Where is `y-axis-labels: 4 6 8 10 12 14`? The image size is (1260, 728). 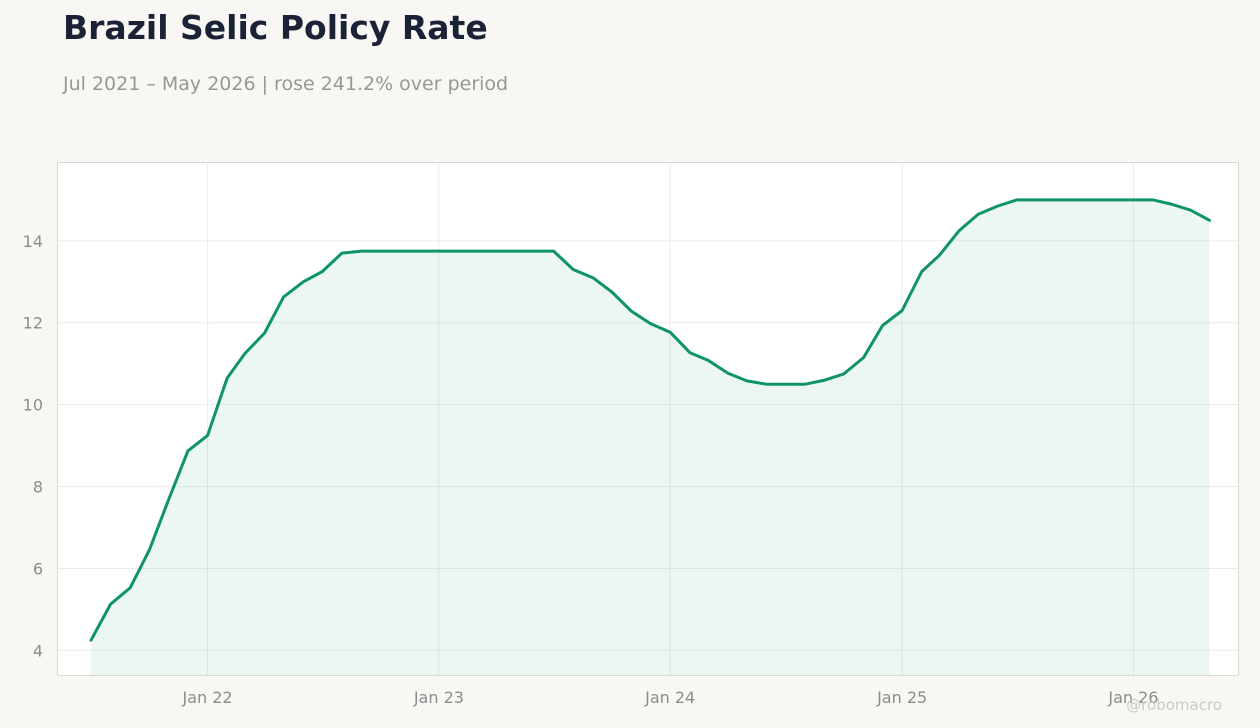 y-axis-labels: 4 6 8 10 12 14 is located at coordinates (33, 446).